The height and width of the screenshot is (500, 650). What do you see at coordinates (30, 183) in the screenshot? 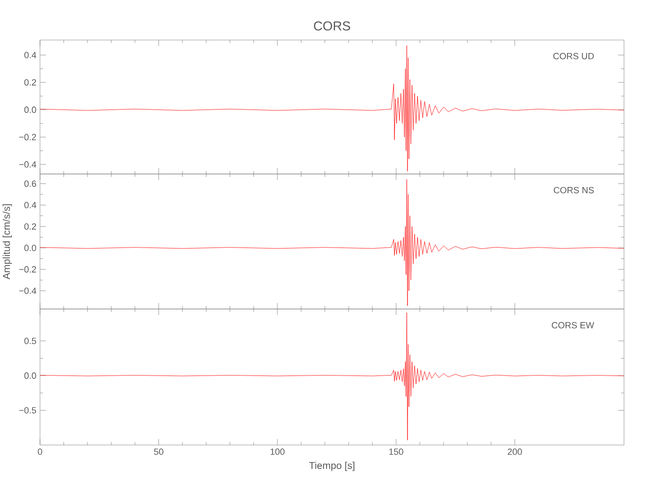
I see `y-tick-label: 0.6` at bounding box center [30, 183].